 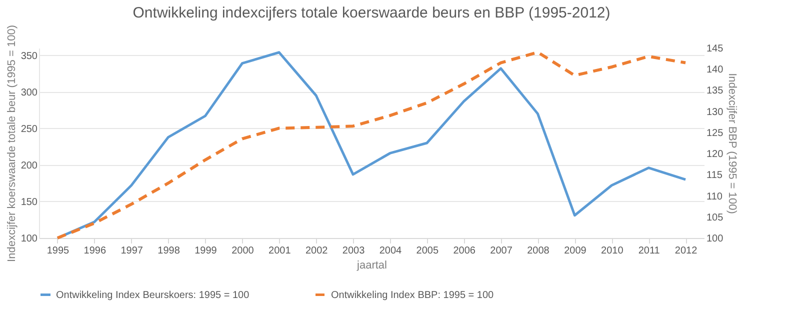 I want to click on x-tick-label: 2011, so click(x=649, y=251).